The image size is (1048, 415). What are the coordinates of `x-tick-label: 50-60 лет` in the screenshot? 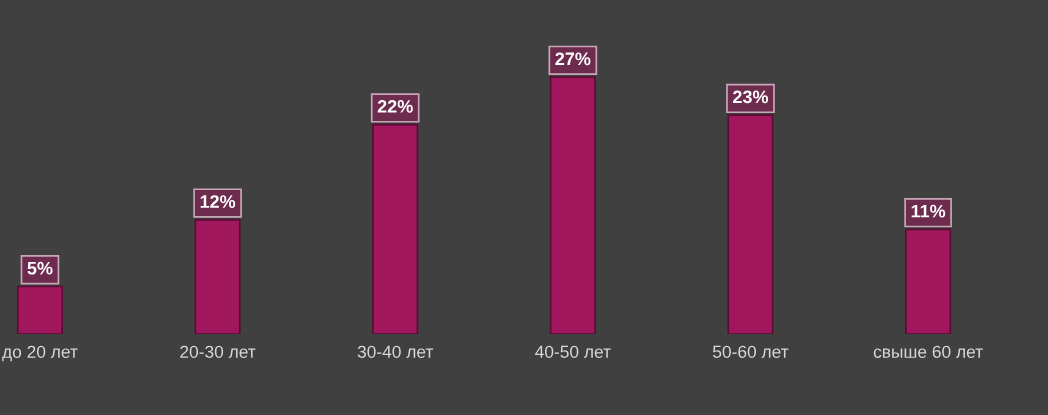 It's located at (750, 351).